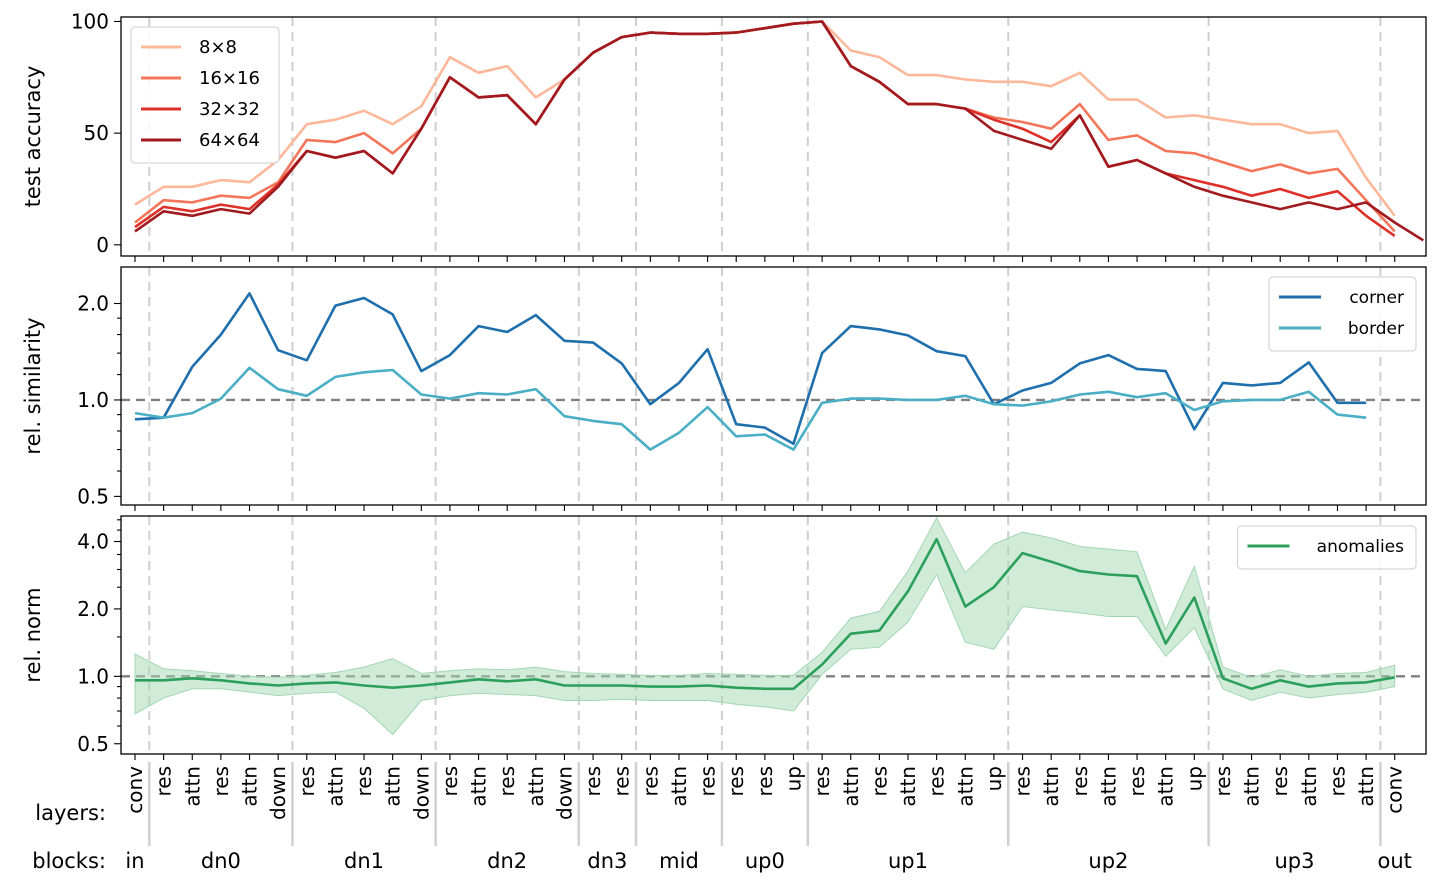 This screenshot has height=892, width=1446. Describe the element at coordinates (70, 813) in the screenshot. I see `layers-row-label: layers:` at that location.